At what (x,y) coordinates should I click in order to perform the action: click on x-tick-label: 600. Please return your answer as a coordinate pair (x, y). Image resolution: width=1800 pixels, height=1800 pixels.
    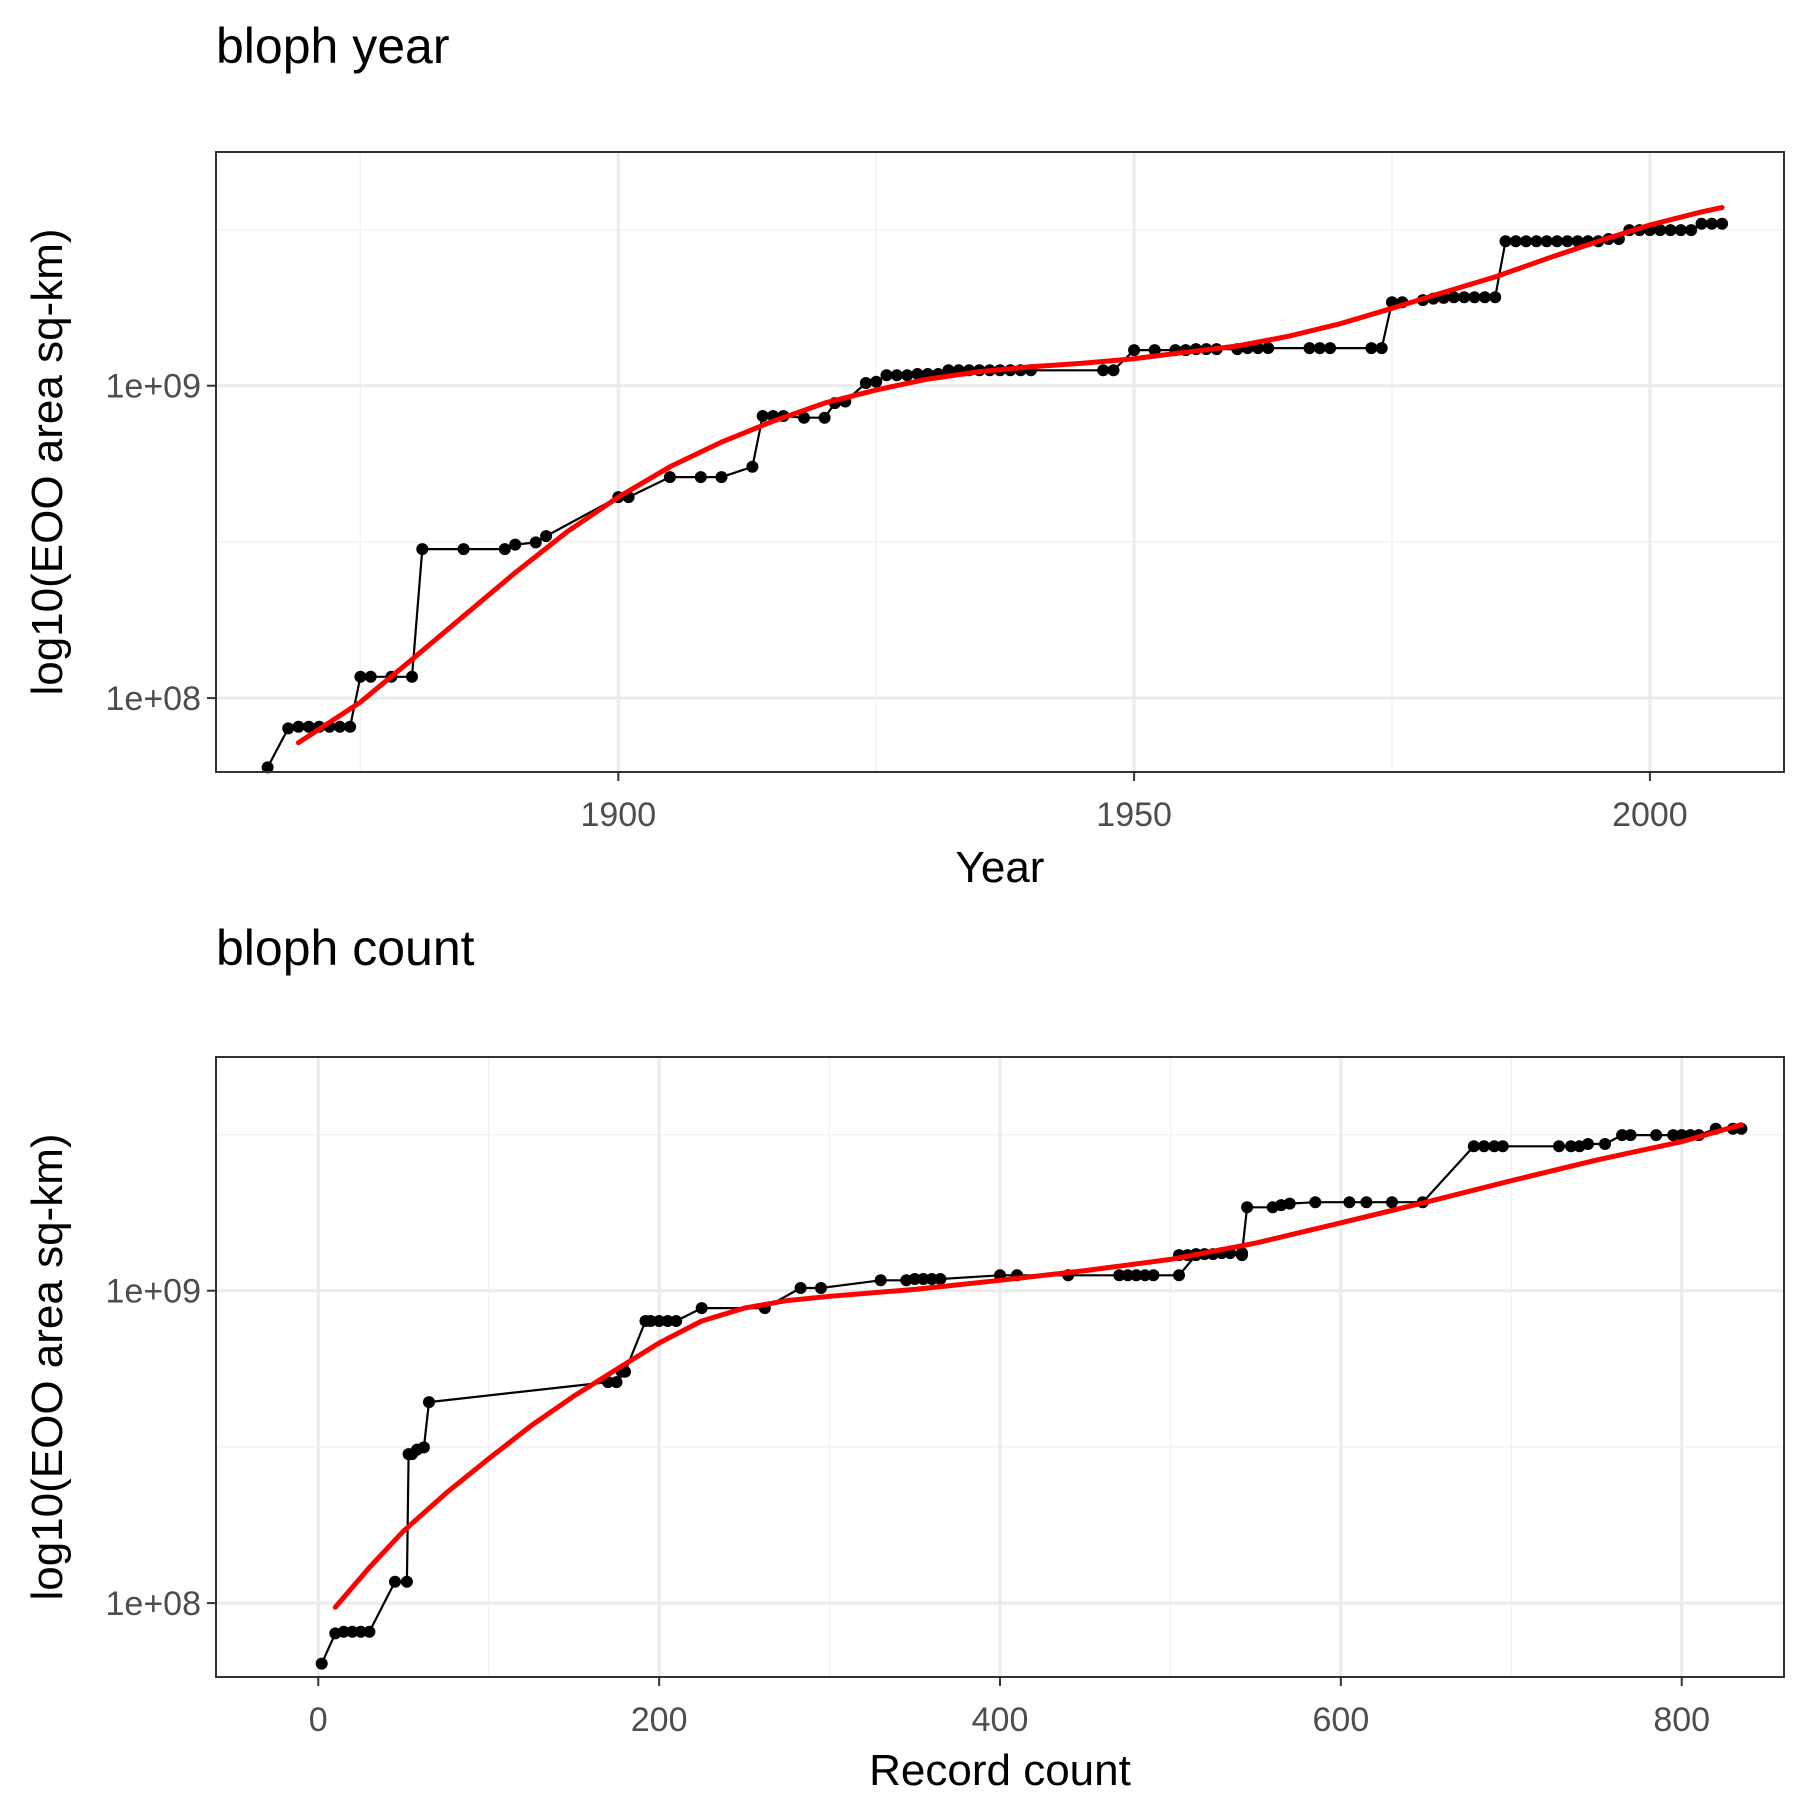
    Looking at the image, I should click on (1341, 1720).